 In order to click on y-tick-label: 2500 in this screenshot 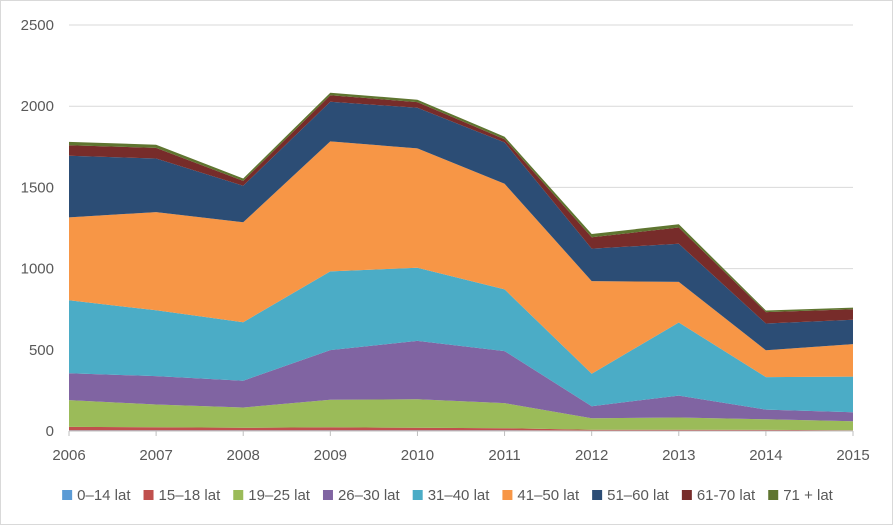, I will do `click(37, 25)`.